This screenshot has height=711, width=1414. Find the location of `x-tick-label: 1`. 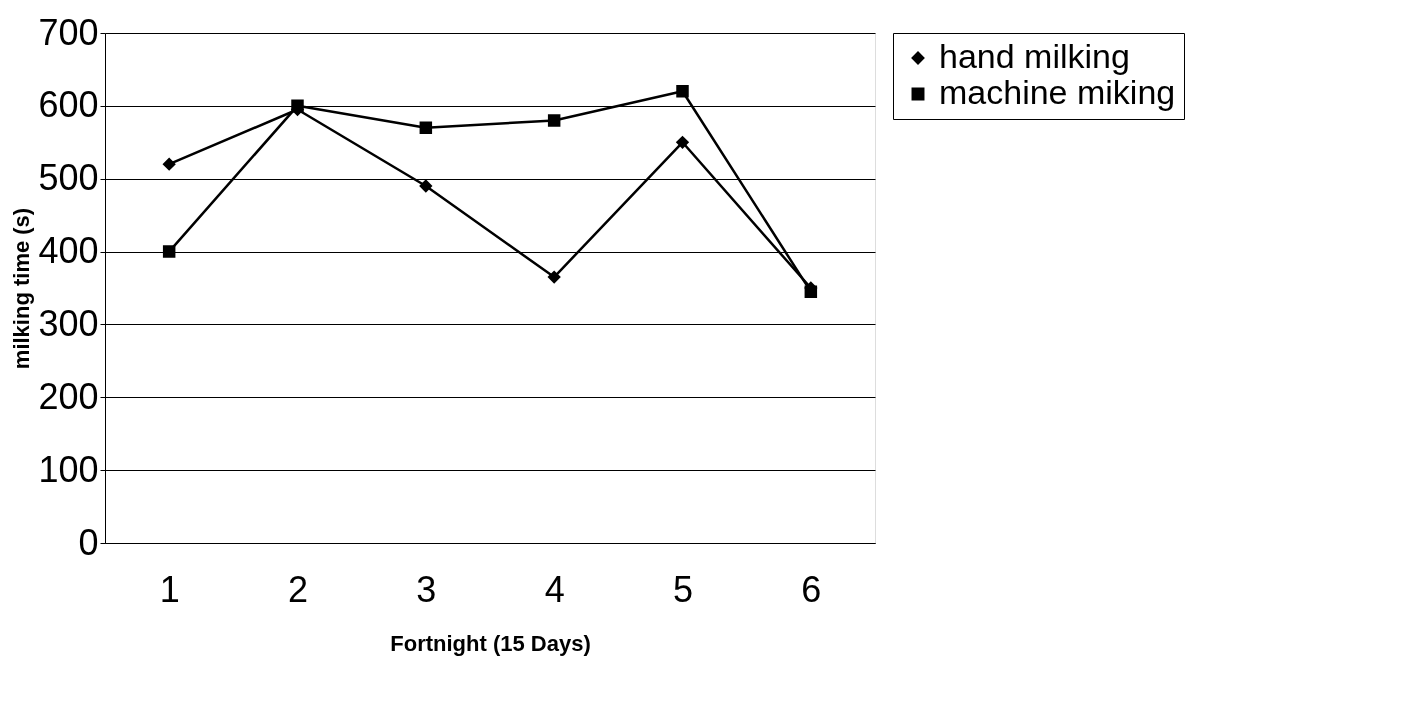

x-tick-label: 1 is located at coordinates (169, 589).